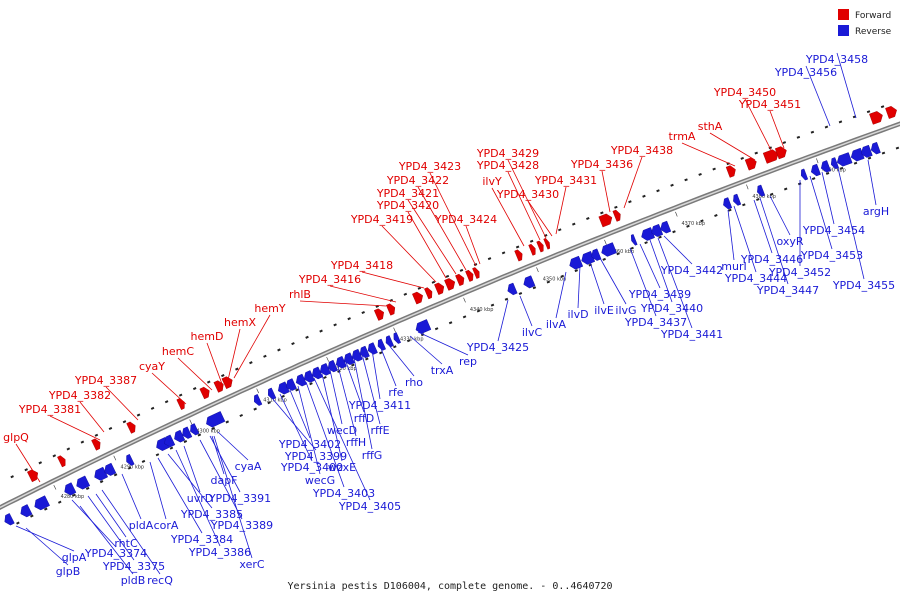 Image resolution: width=900 pixels, height=600 pixels. I want to click on gene-label-ypd4-3439: YPD4_3439, so click(659, 294).